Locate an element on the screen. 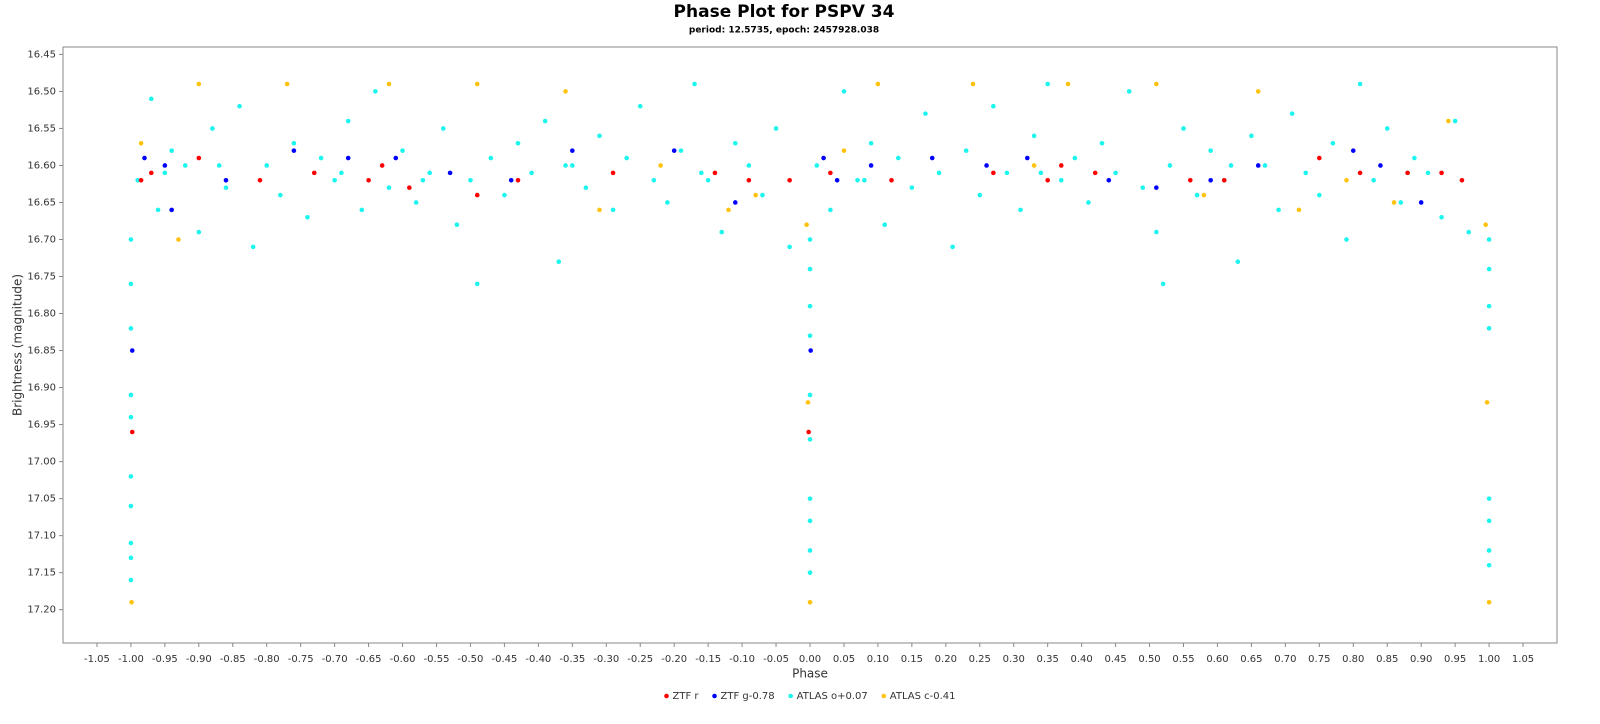 This screenshot has height=724, width=1600. legend-label: ZTF g-0.78 is located at coordinates (748, 696).